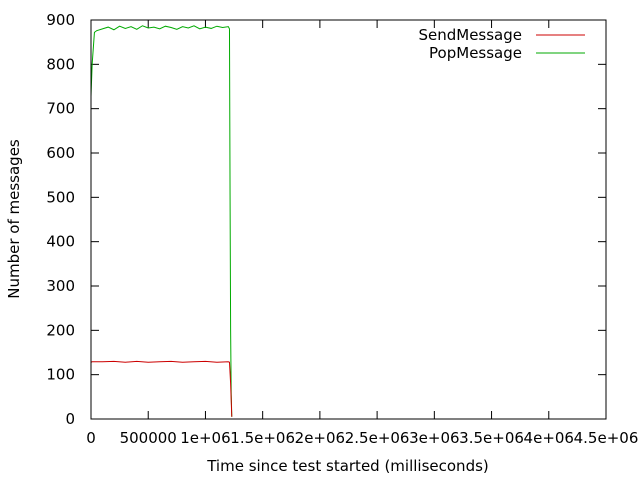 The width and height of the screenshot is (640, 480). I want to click on x-tick-label: 0, so click(91, 438).